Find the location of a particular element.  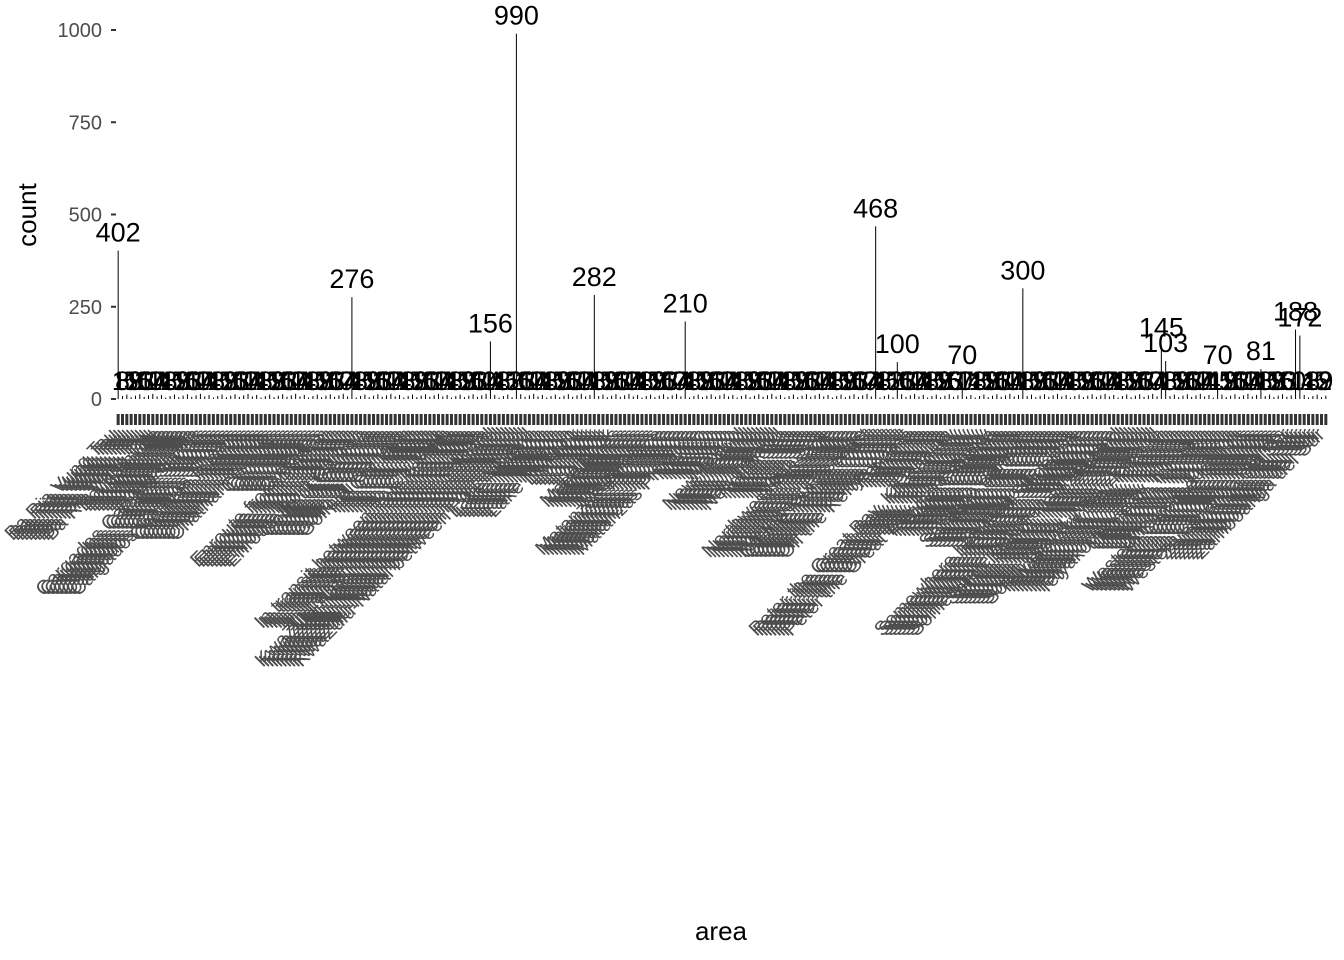

data-label: 300 is located at coordinates (1022, 270).